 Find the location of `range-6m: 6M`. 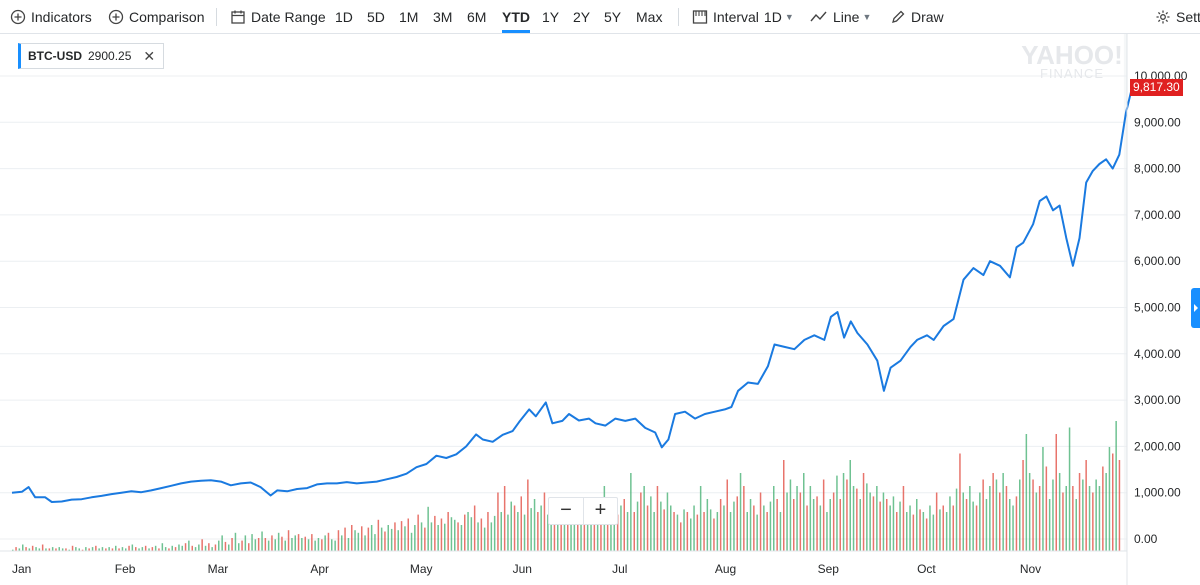

range-6m: 6M is located at coordinates (477, 17).